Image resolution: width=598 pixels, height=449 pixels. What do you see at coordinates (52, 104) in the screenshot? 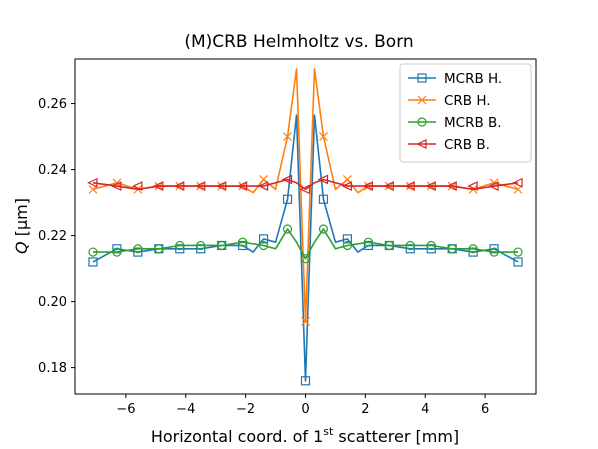
I see `y-tick-label: 0.26` at bounding box center [52, 104].